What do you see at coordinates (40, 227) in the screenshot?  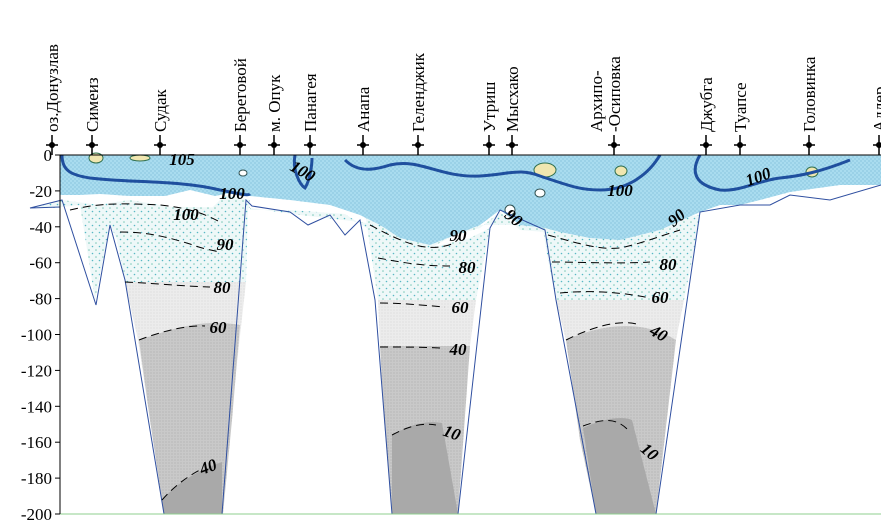 I see `y-tick-label: -40` at bounding box center [40, 227].